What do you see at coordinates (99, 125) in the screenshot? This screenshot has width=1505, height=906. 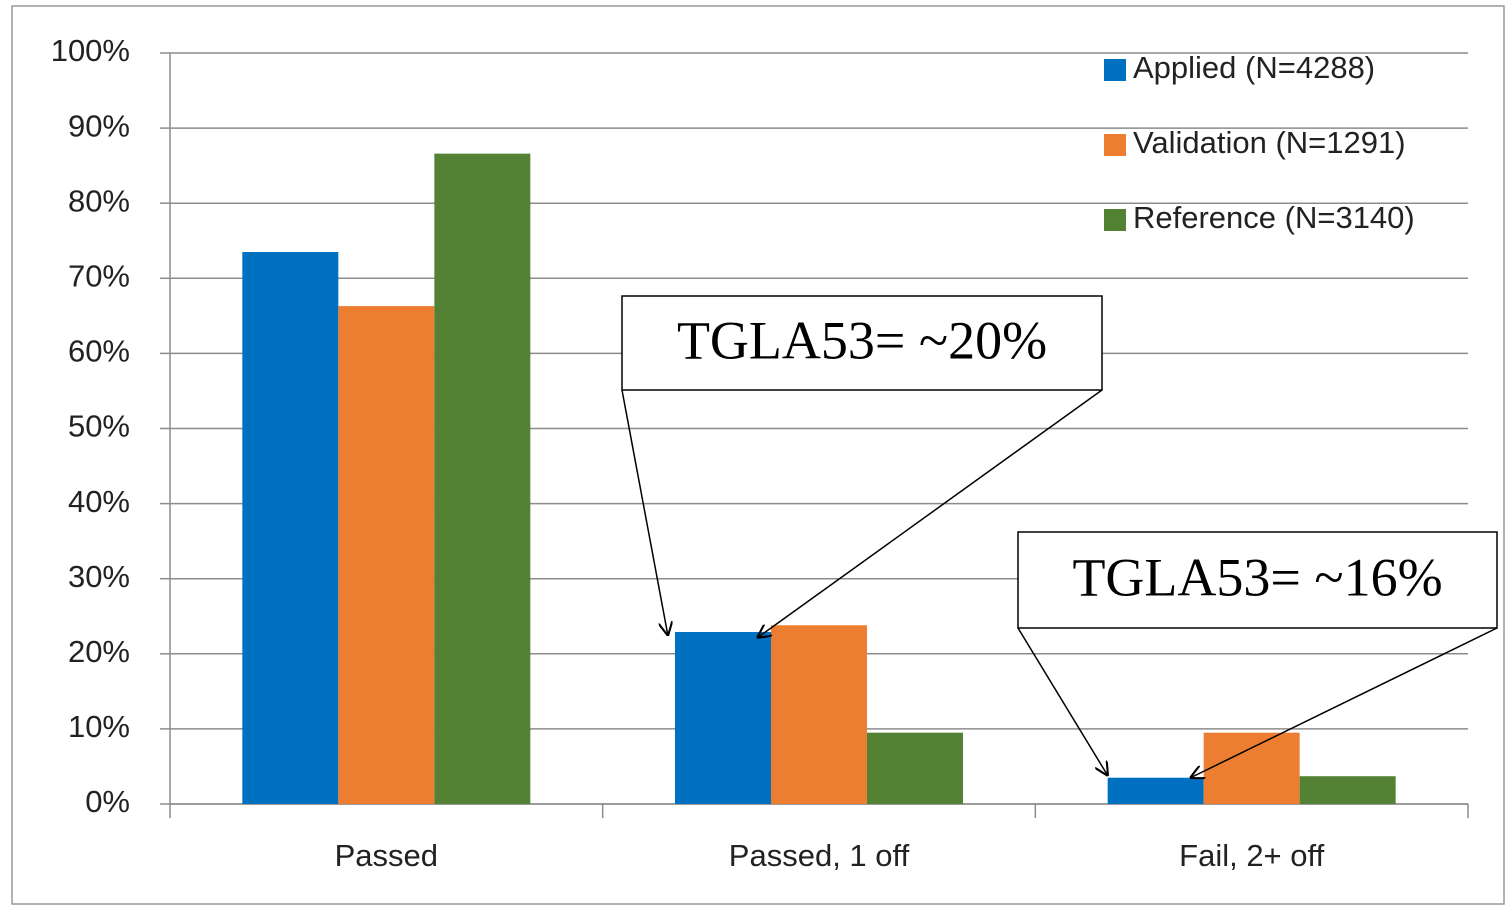 I see `y-tick-label: 90%` at bounding box center [99, 125].